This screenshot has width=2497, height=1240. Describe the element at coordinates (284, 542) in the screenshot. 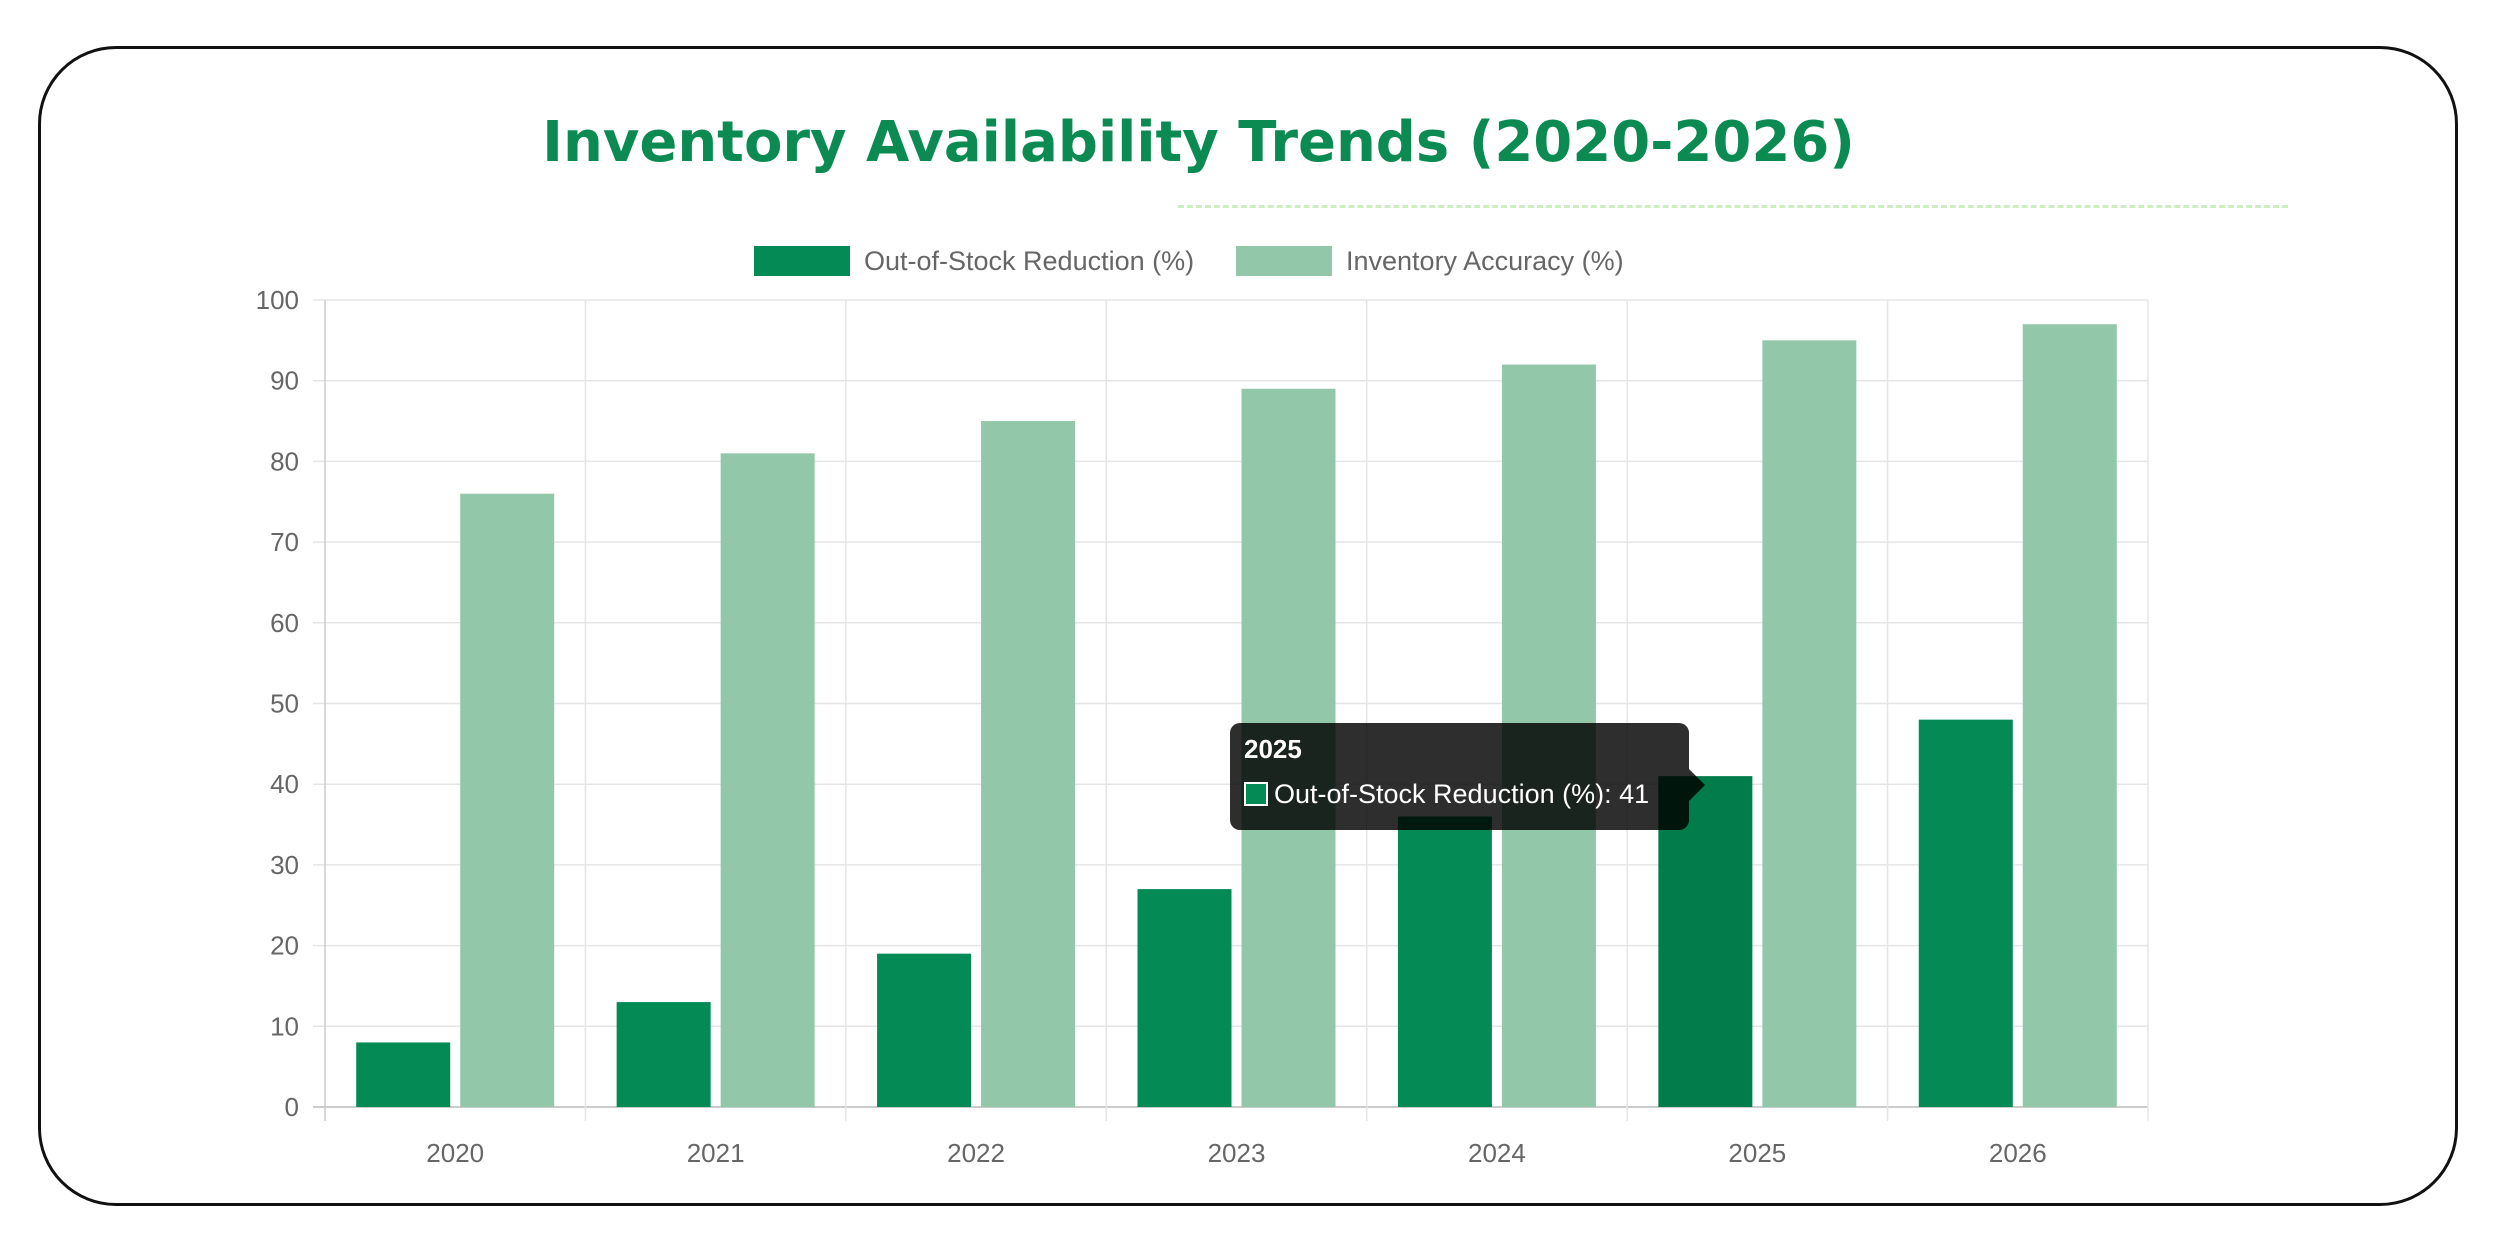

I see `y-tick-label: 70` at that location.